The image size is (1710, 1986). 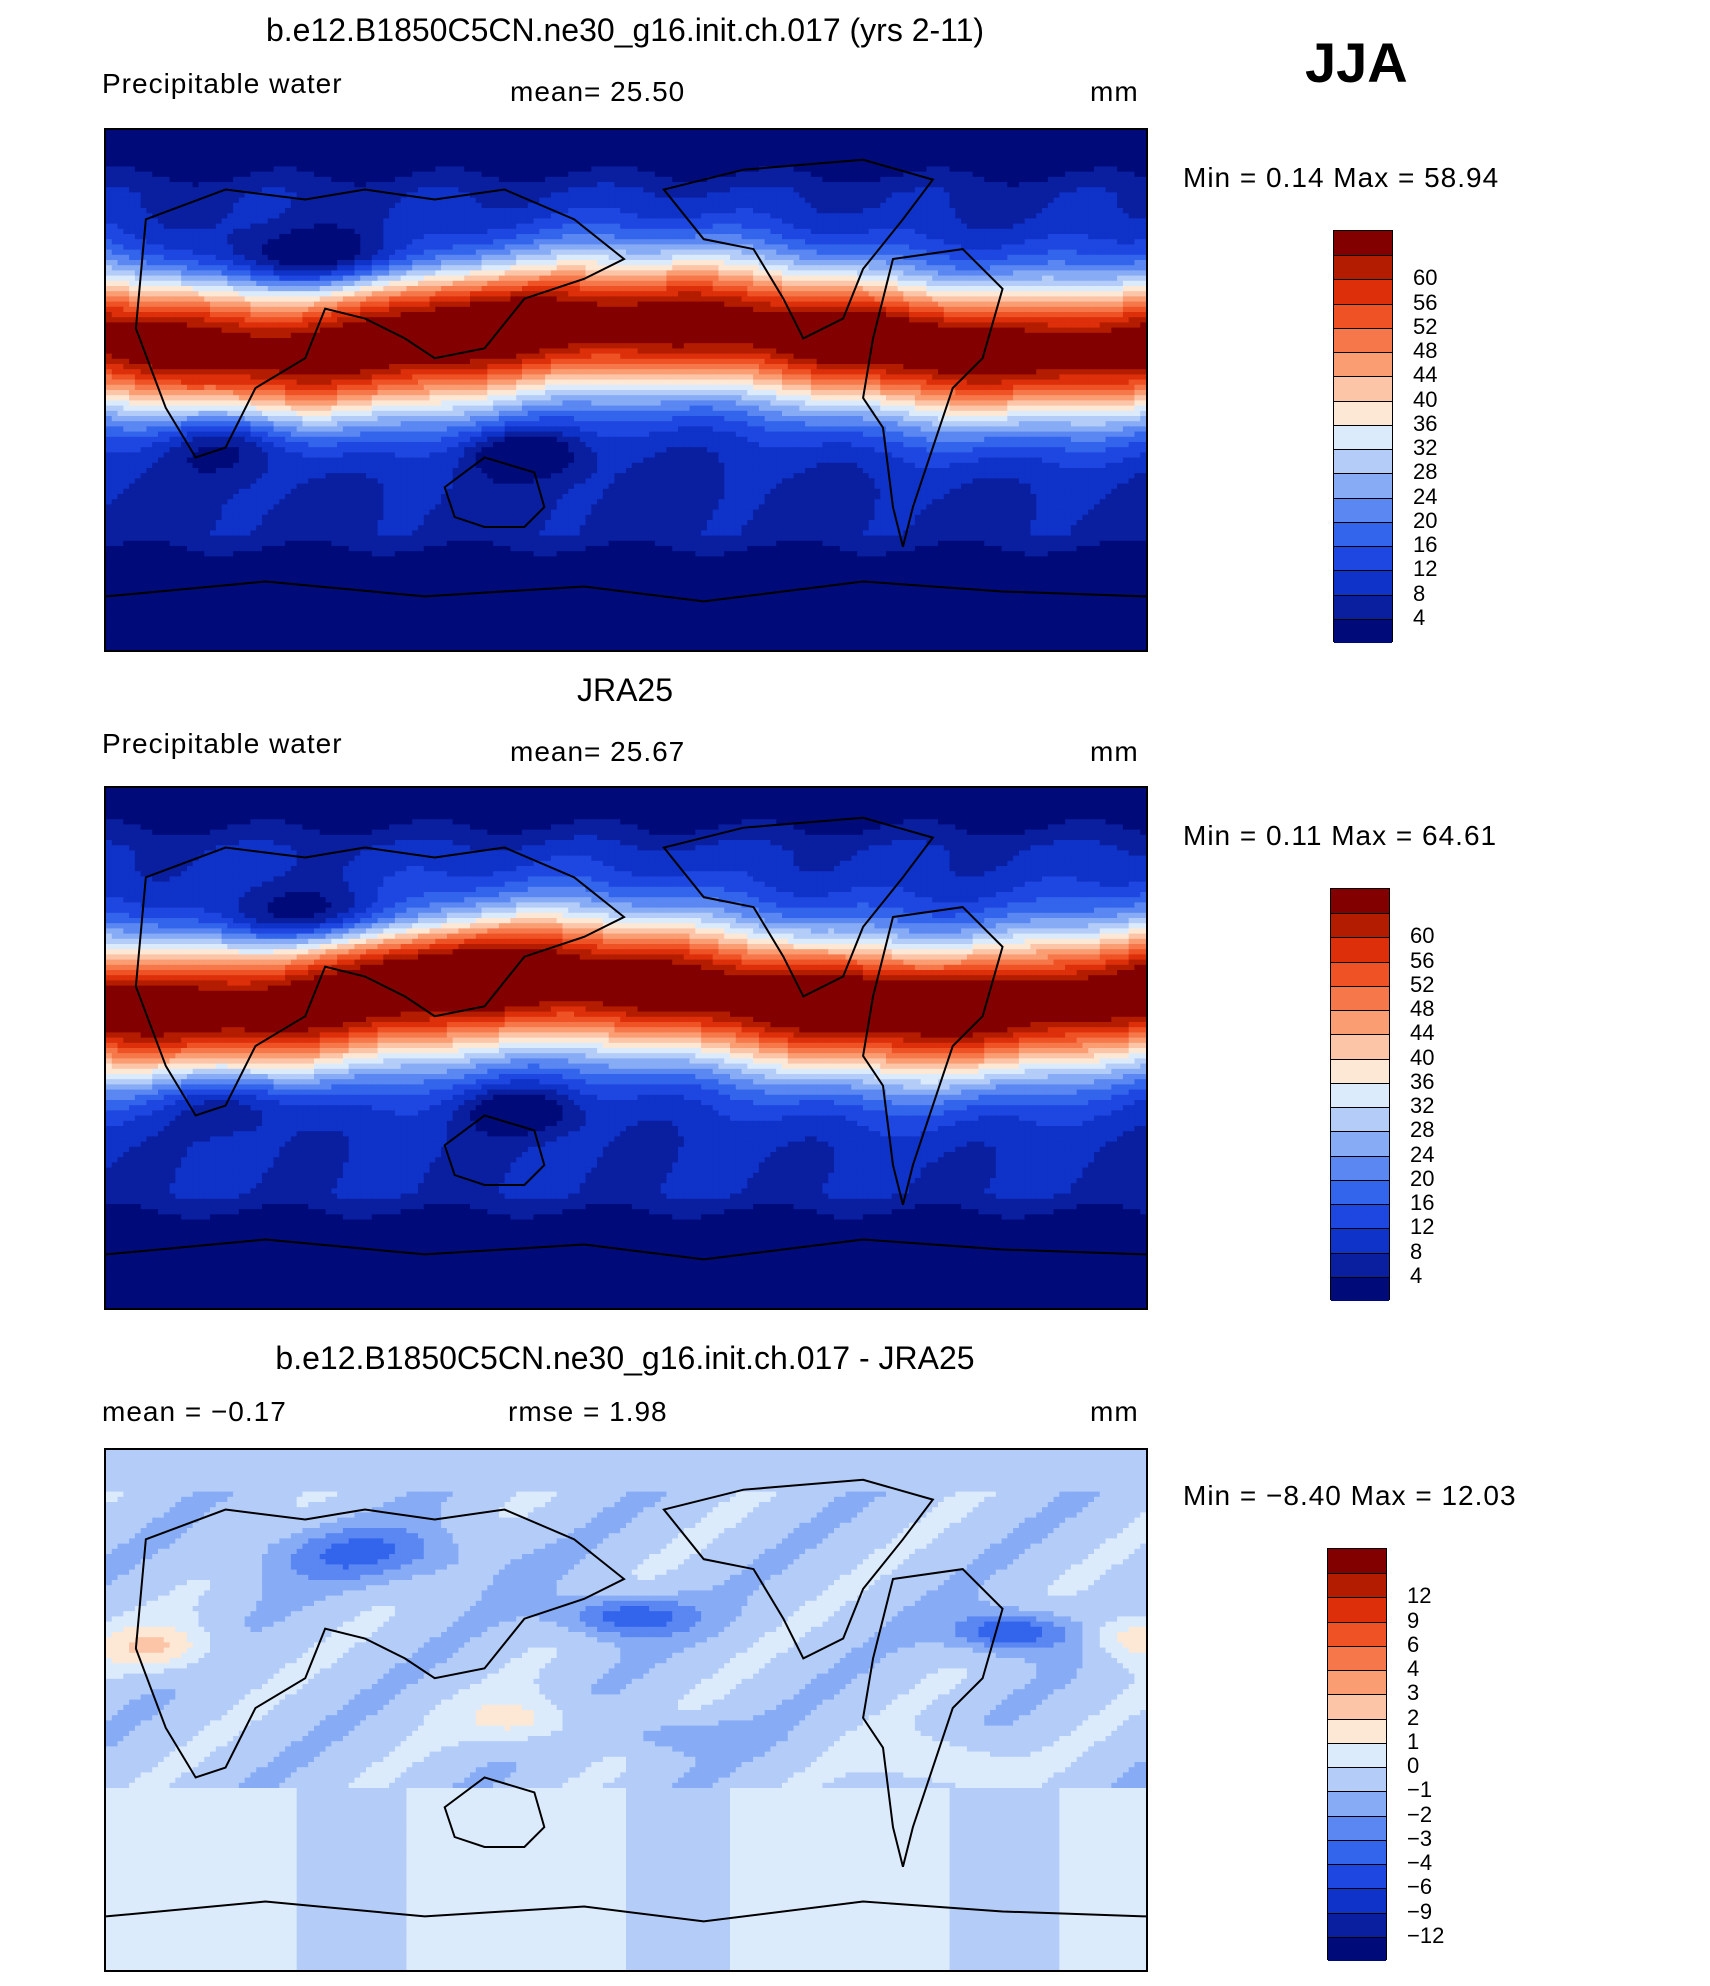 I want to click on colorbar-tick-label: −4, so click(x=1419, y=1863).